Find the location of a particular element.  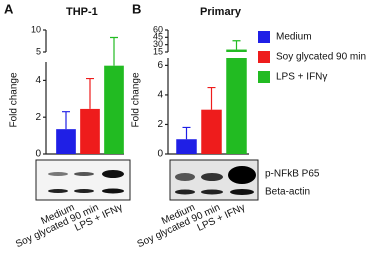

y-tick-label: 30 is located at coordinates (158, 44).